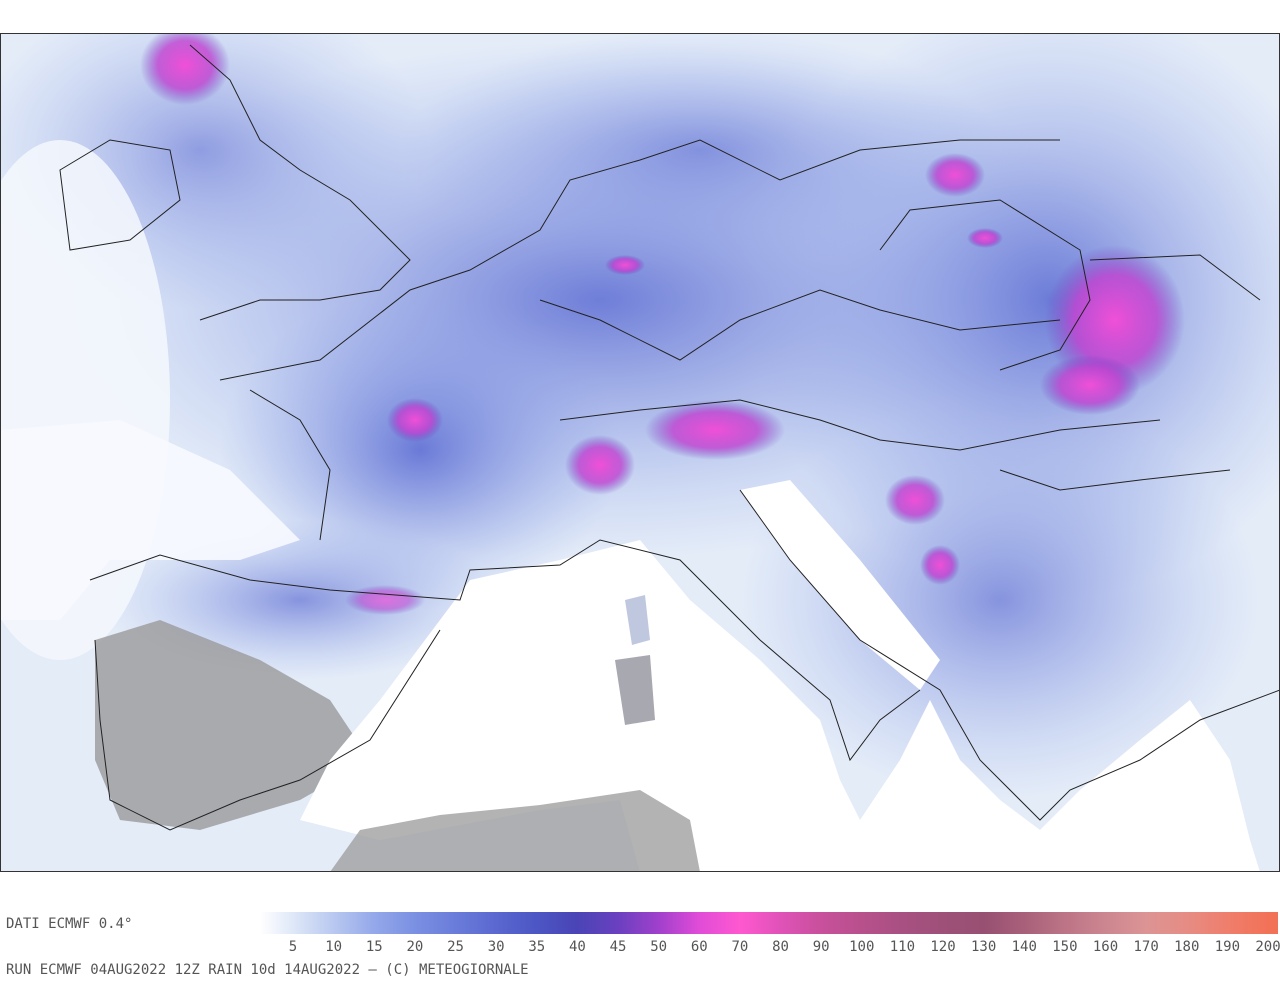 The height and width of the screenshot is (987, 1280). I want to click on scale-tick-label: 190, so click(1227, 947).